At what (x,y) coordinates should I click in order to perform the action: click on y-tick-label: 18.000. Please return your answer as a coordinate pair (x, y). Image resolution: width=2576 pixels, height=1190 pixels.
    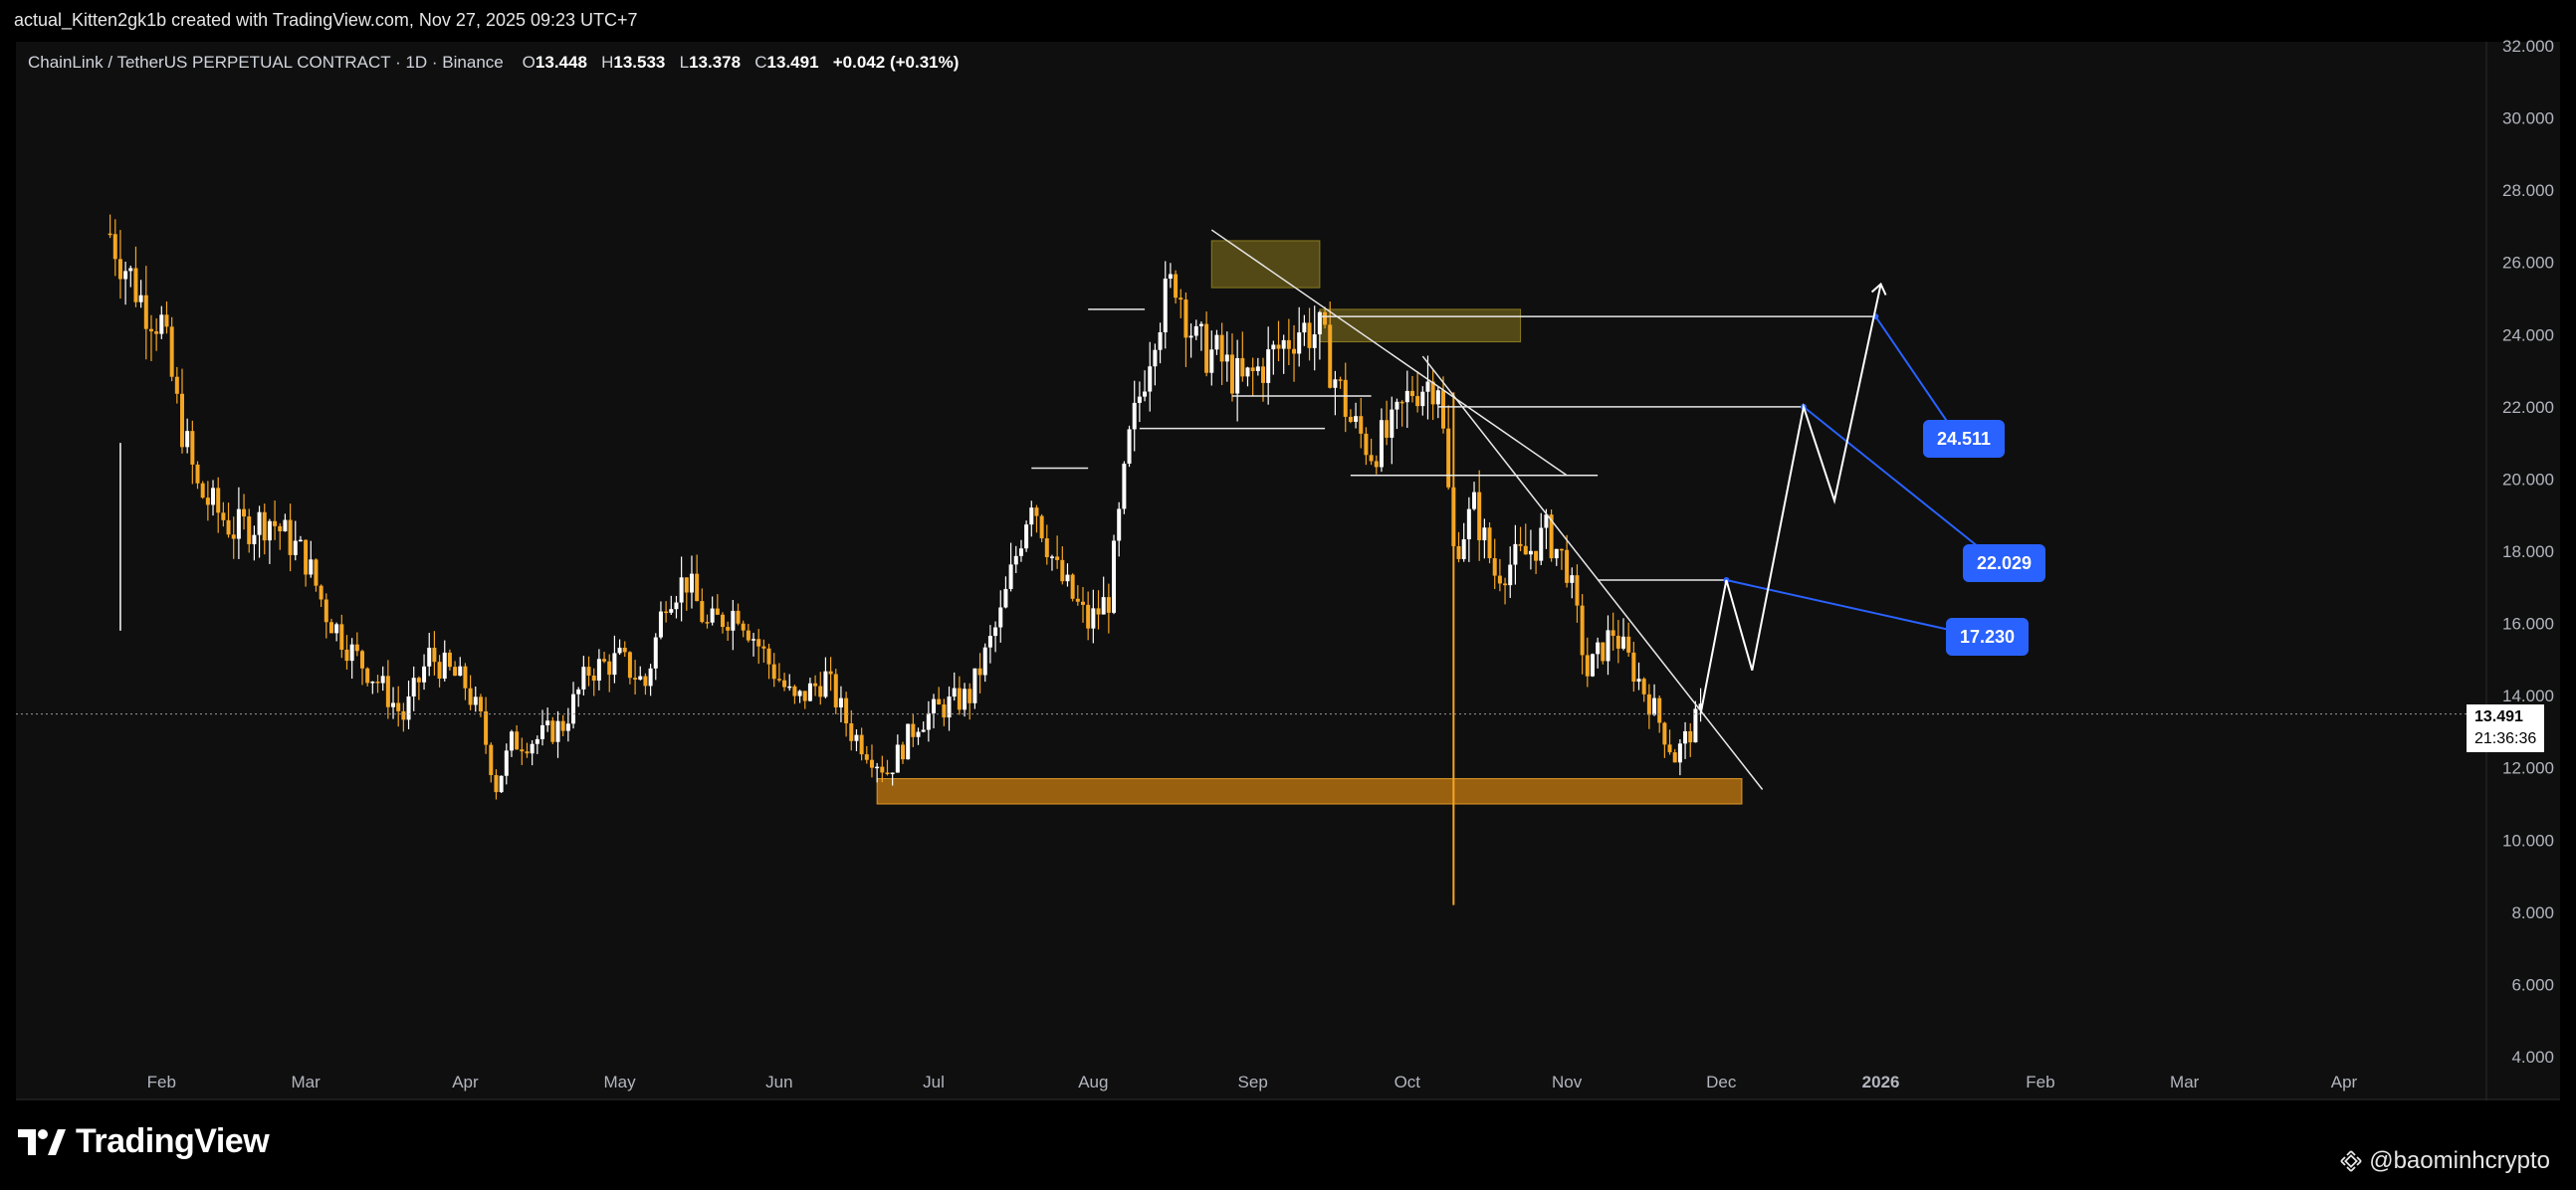
    Looking at the image, I should click on (2528, 551).